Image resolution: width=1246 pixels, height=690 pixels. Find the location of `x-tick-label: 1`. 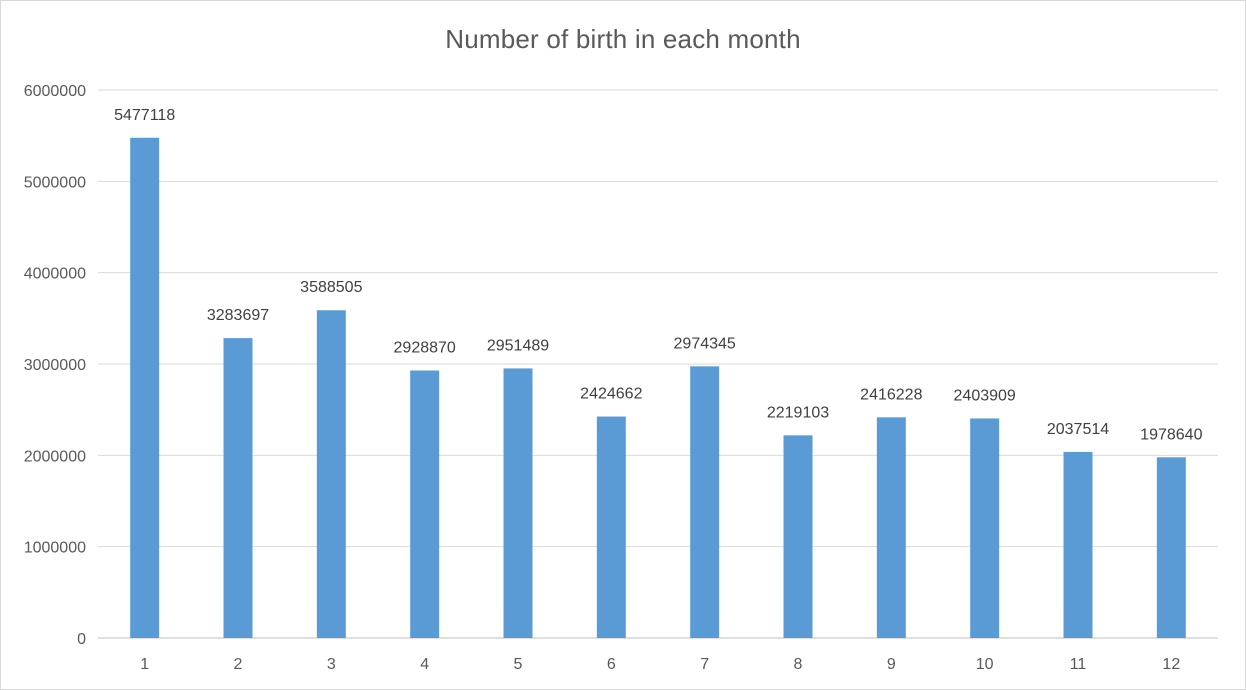

x-tick-label: 1 is located at coordinates (144, 664).